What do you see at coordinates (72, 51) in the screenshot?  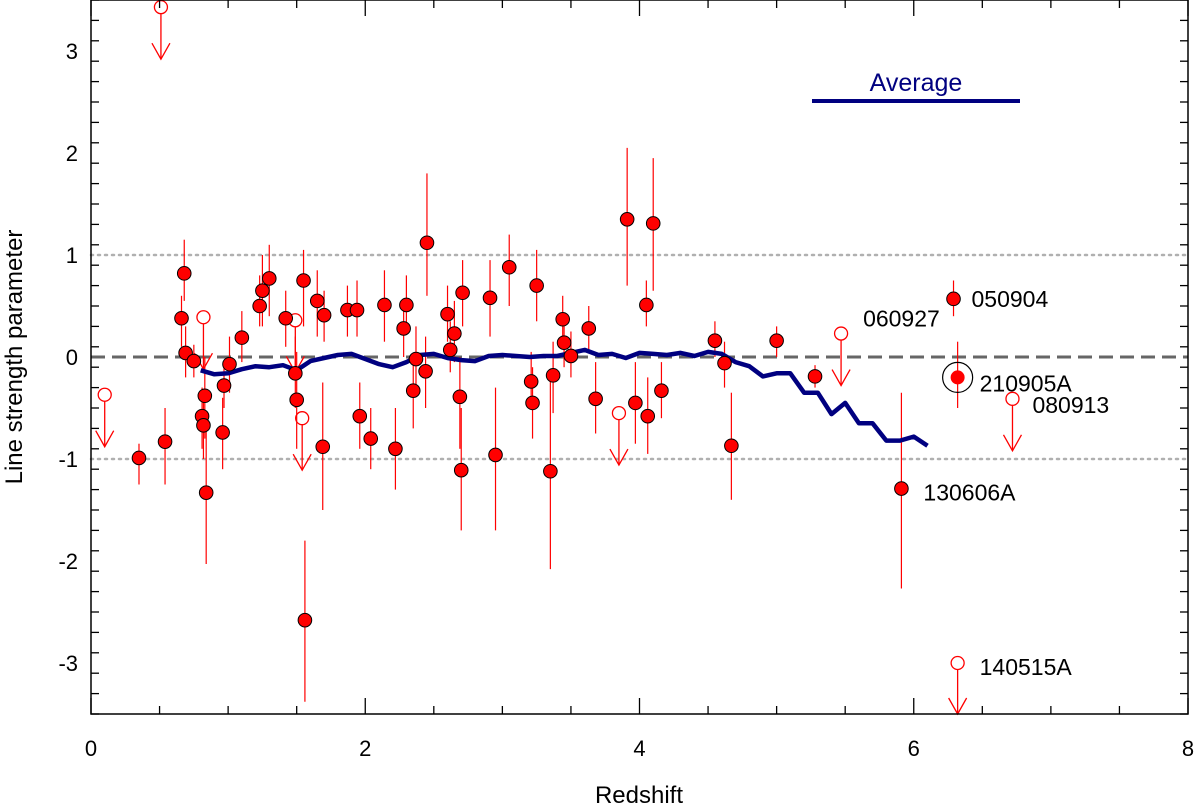 I see `y-tick-label: 3` at bounding box center [72, 51].